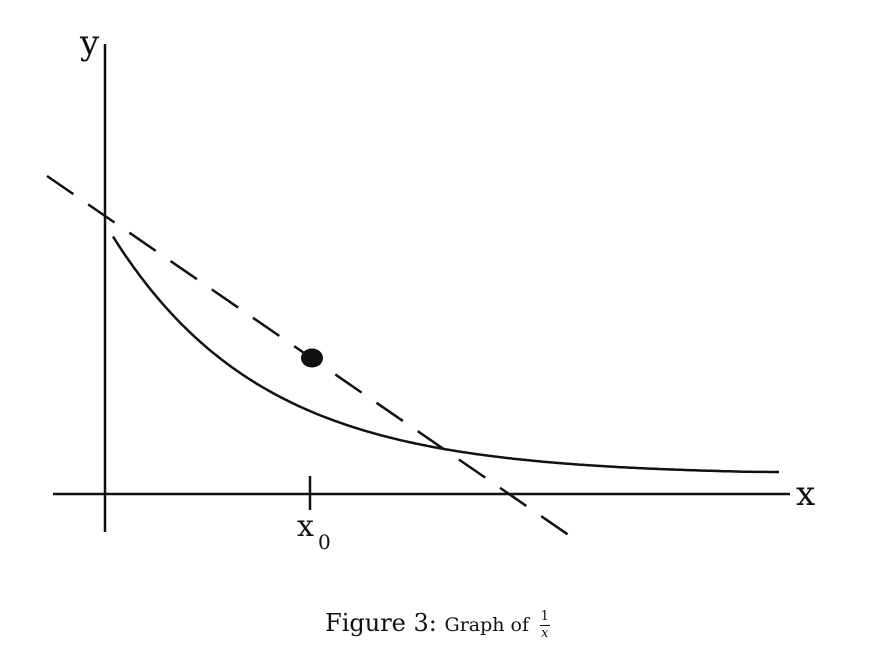 The height and width of the screenshot is (665, 875). I want to click on fraction-denominator: x, so click(545, 633).